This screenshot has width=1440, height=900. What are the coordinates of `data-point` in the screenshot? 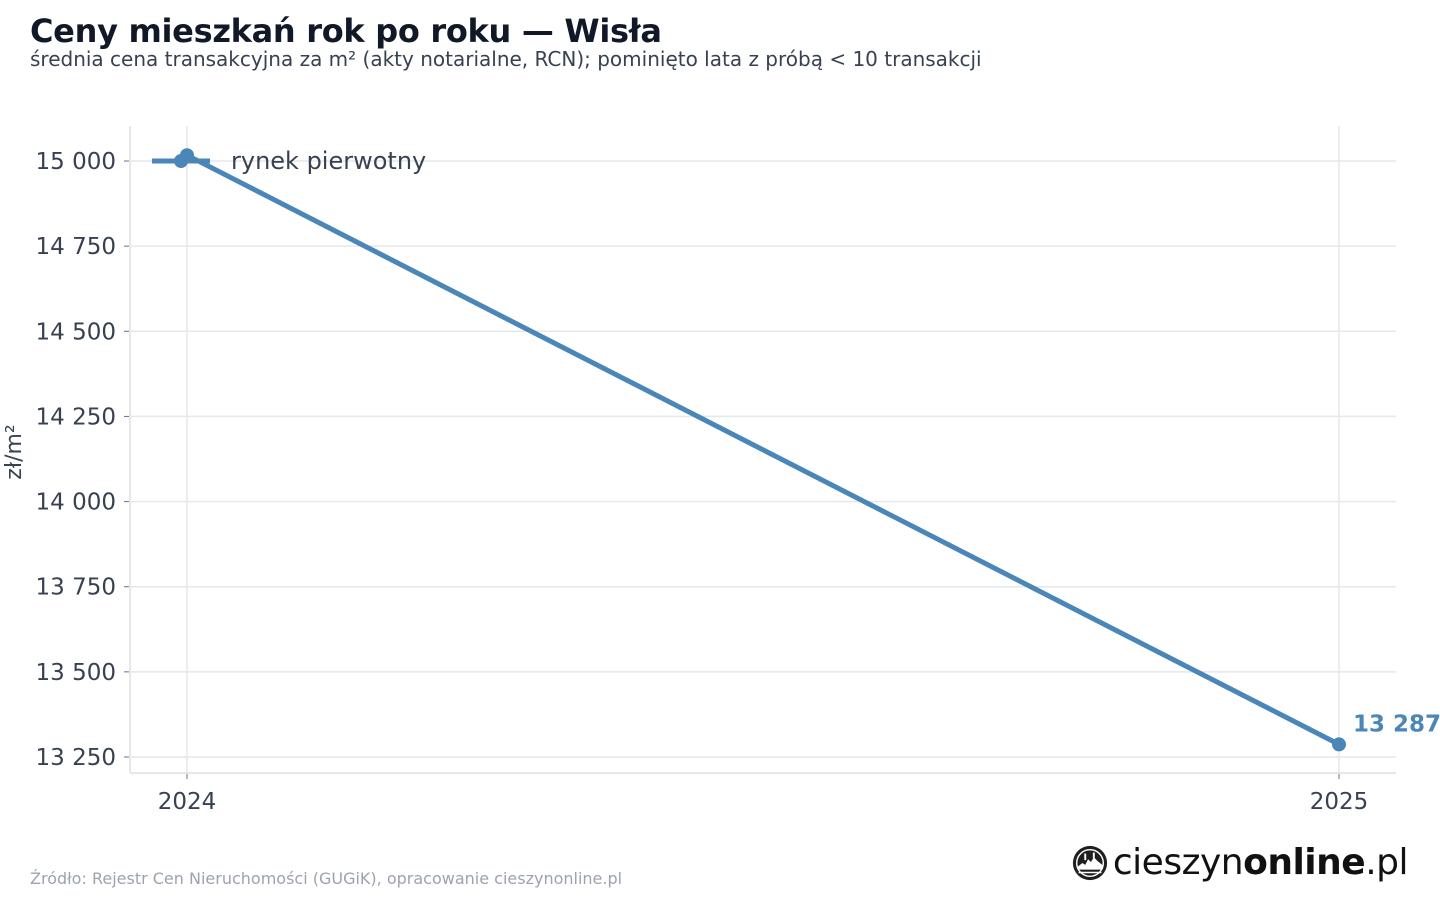 It's located at (1339, 744).